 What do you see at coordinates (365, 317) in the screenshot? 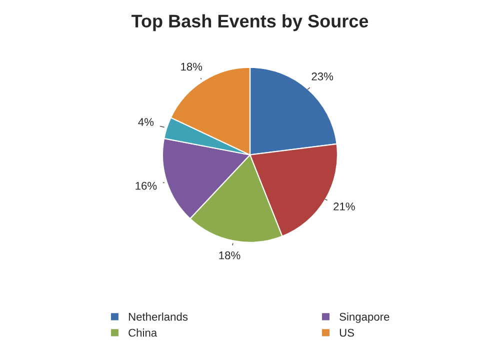
I see `legend-label: Singapore` at bounding box center [365, 317].